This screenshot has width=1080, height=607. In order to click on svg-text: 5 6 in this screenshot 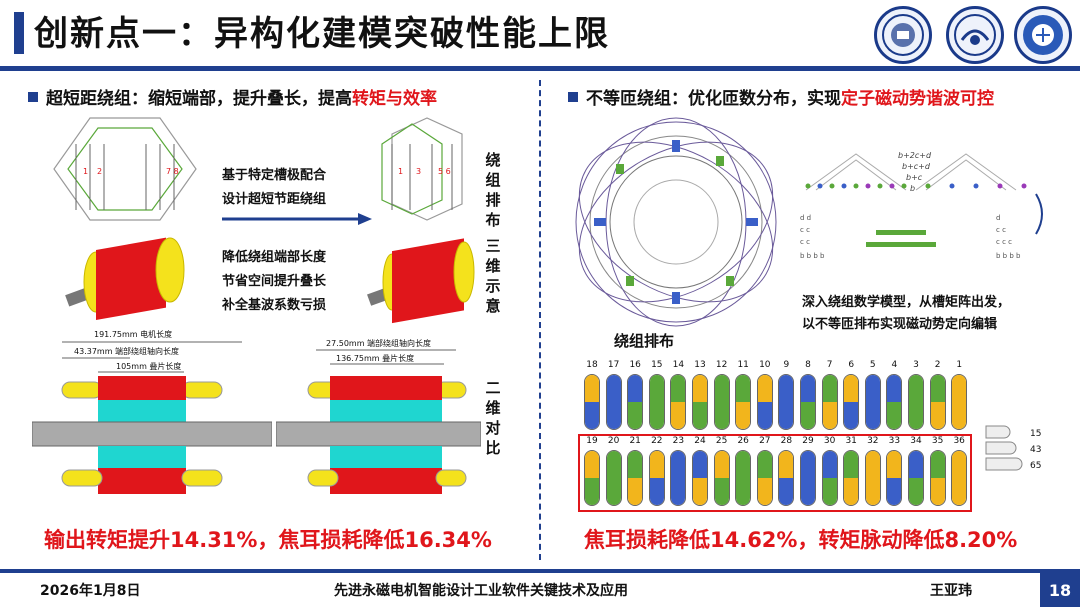, I will do `click(444, 171)`.